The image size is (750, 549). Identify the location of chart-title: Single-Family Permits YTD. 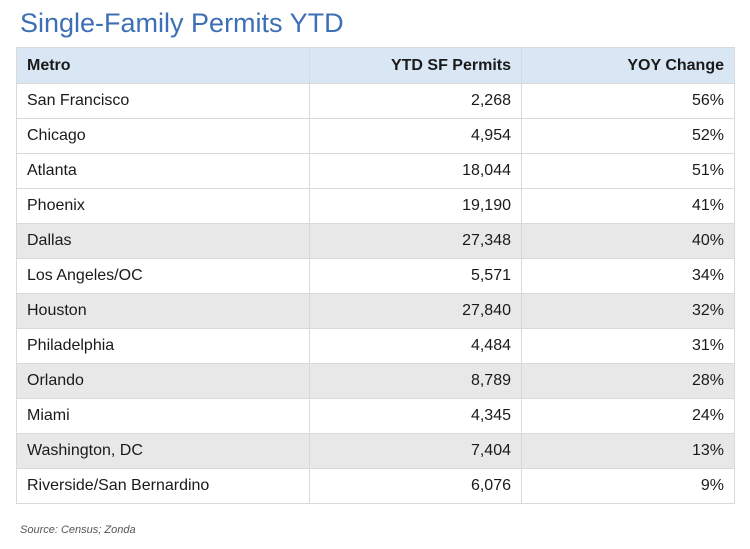
(182, 23).